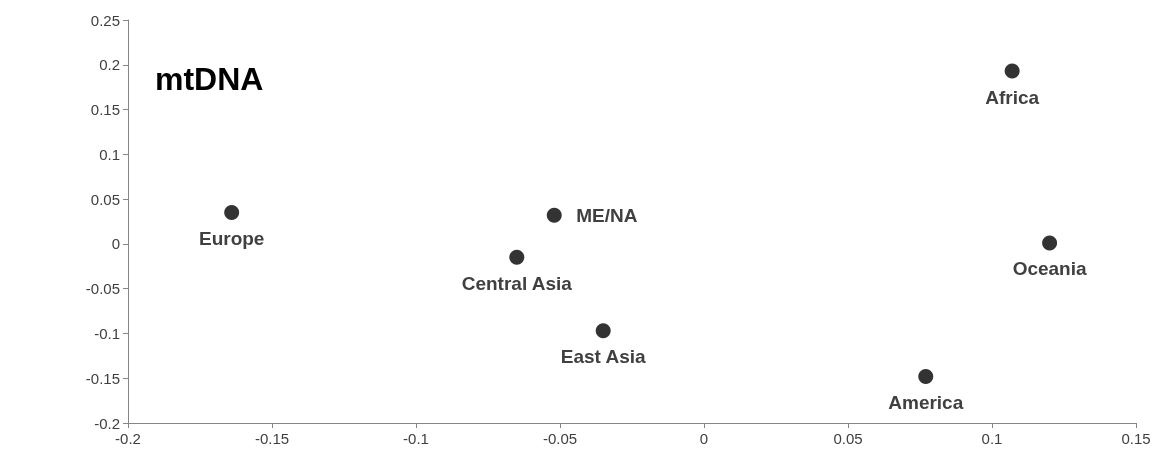 The image size is (1162, 470). Describe the element at coordinates (607, 215) in the screenshot. I see `annotation: ME/NA` at that location.